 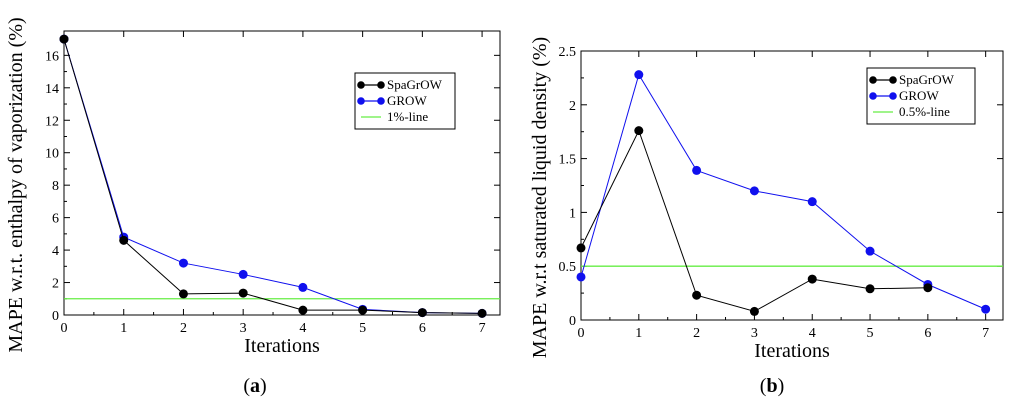 I want to click on legend-box, so click(x=405, y=101).